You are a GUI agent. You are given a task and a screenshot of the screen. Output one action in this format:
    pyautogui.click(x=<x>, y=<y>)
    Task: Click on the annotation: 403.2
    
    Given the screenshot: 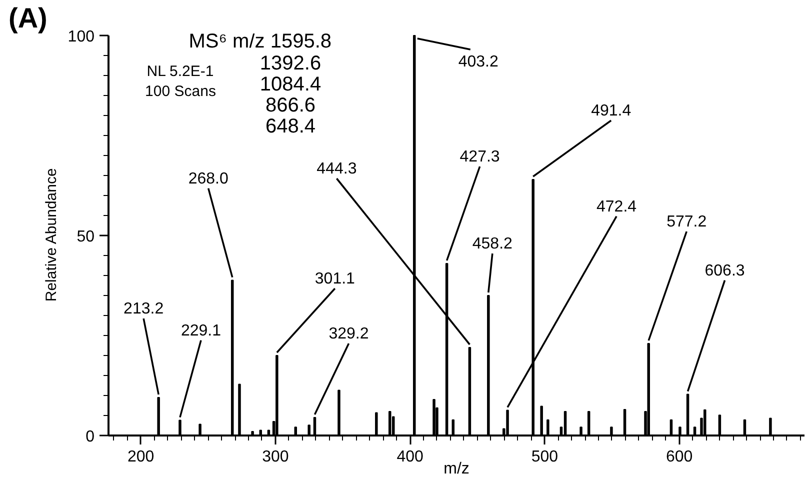 What is the action you would take?
    pyautogui.click(x=478, y=62)
    